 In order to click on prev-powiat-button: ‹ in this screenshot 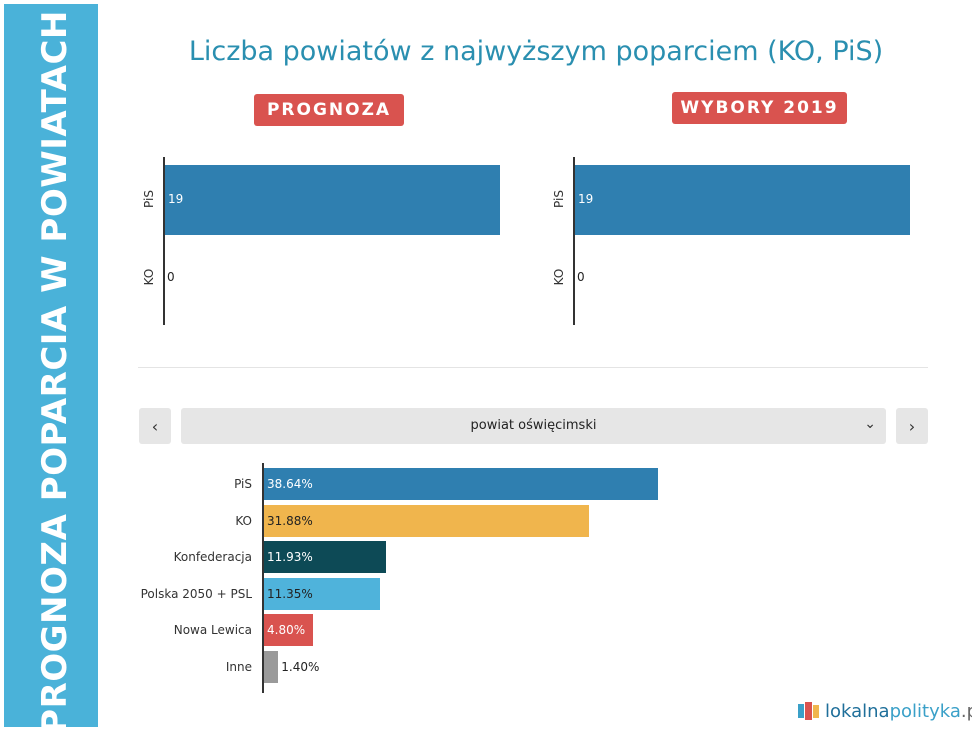, I will do `click(155, 426)`.